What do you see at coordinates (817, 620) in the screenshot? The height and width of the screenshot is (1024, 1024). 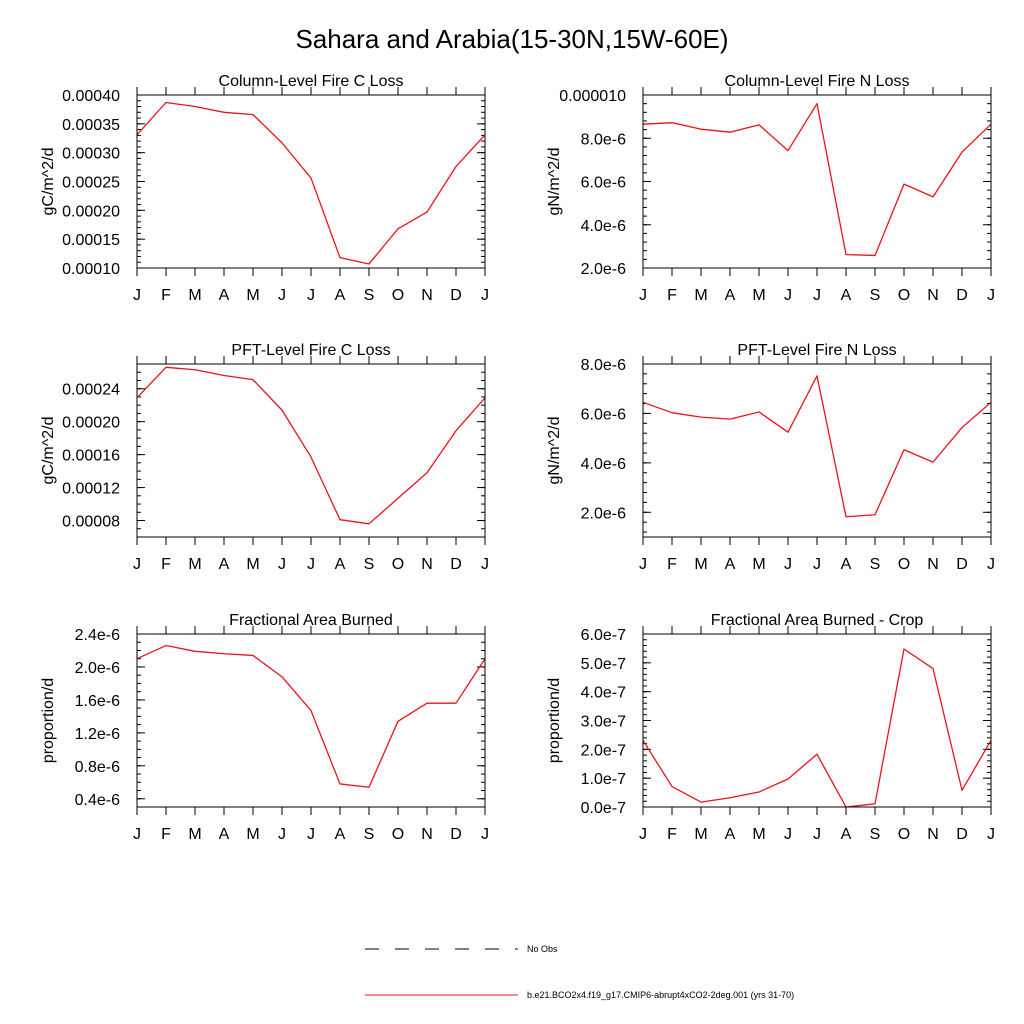 I see `chart-title: Fractional Area Burned - Crop` at bounding box center [817, 620].